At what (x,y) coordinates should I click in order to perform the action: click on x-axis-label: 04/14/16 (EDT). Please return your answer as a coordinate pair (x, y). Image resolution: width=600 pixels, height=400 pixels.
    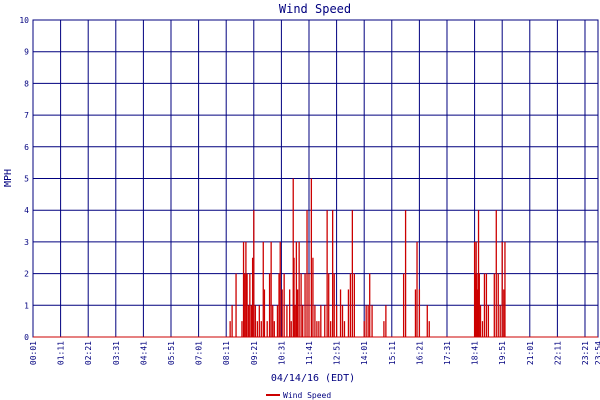
    Looking at the image, I should click on (313, 378).